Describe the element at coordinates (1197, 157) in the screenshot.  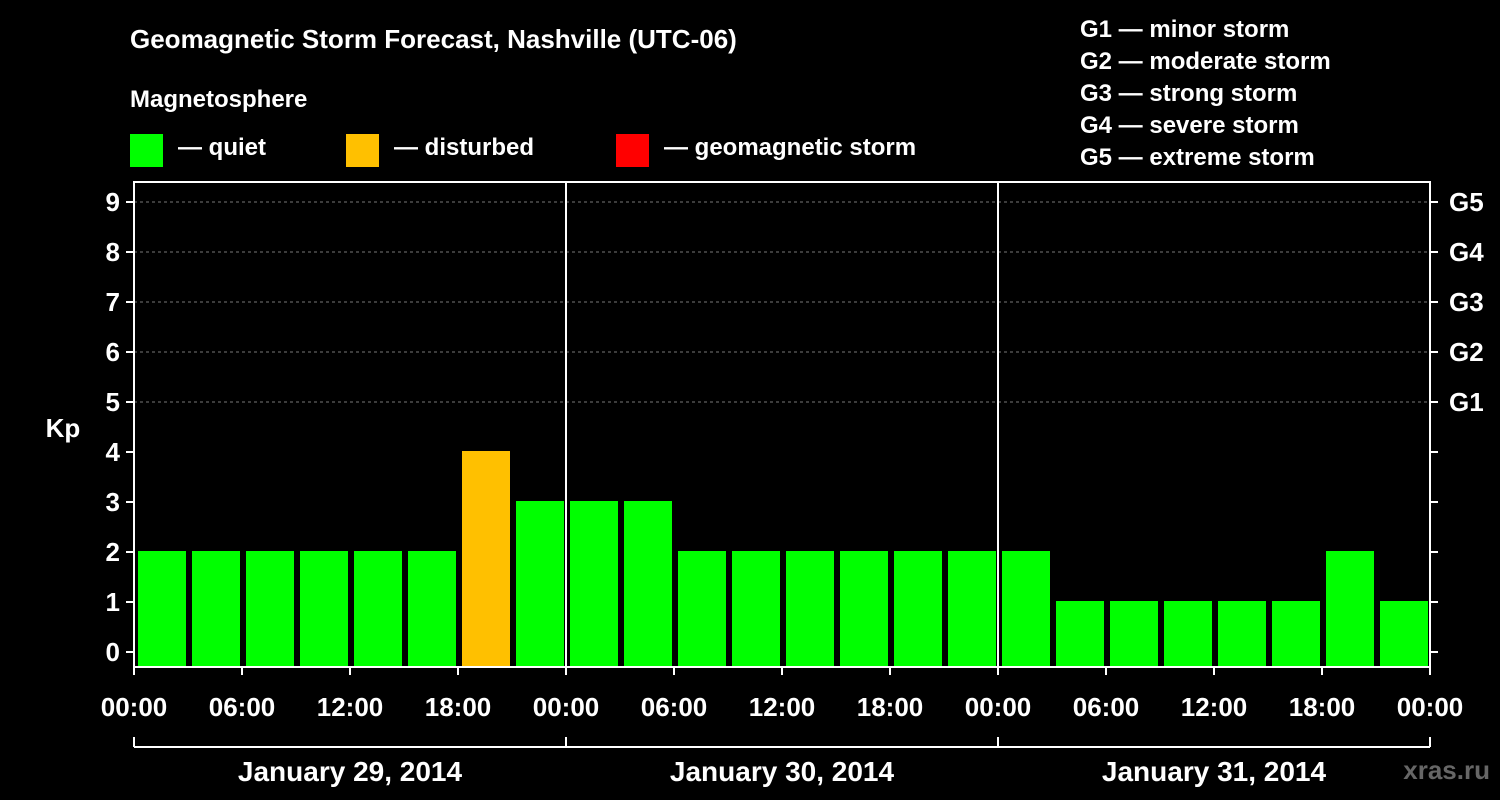
I see `g-legend-g5: G5 — extreme storm` at that location.